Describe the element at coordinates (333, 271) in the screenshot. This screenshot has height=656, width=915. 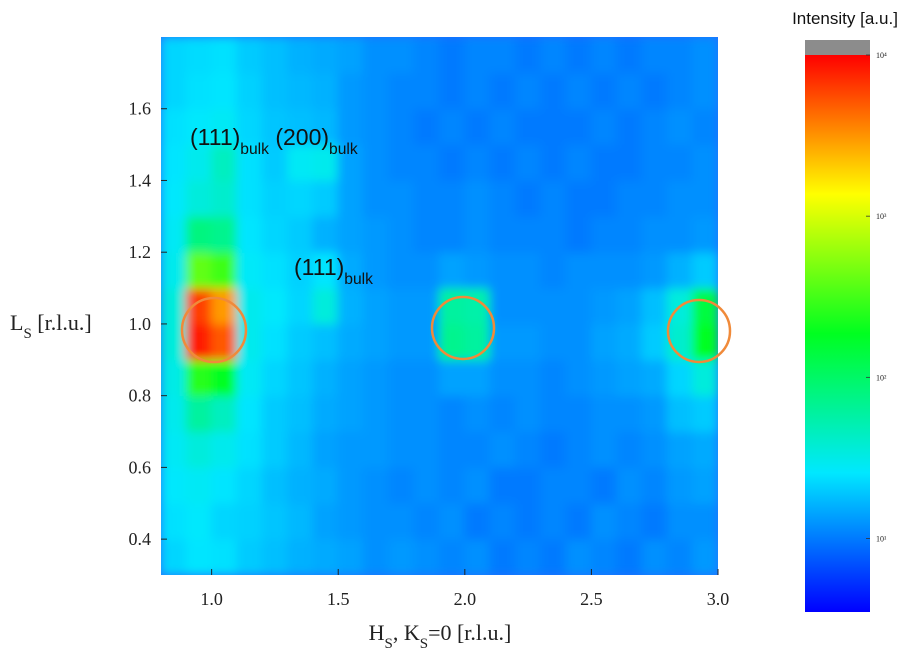
I see `annotation: (111)bulk` at that location.